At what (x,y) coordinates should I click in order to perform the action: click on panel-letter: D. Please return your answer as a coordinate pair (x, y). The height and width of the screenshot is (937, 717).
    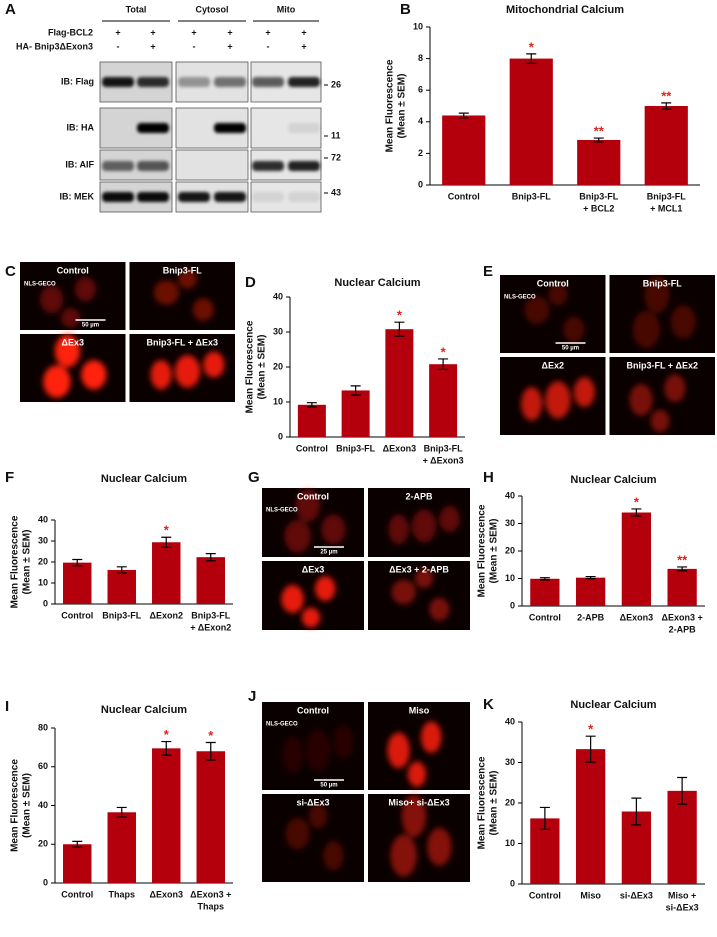
    Looking at the image, I should click on (250, 282).